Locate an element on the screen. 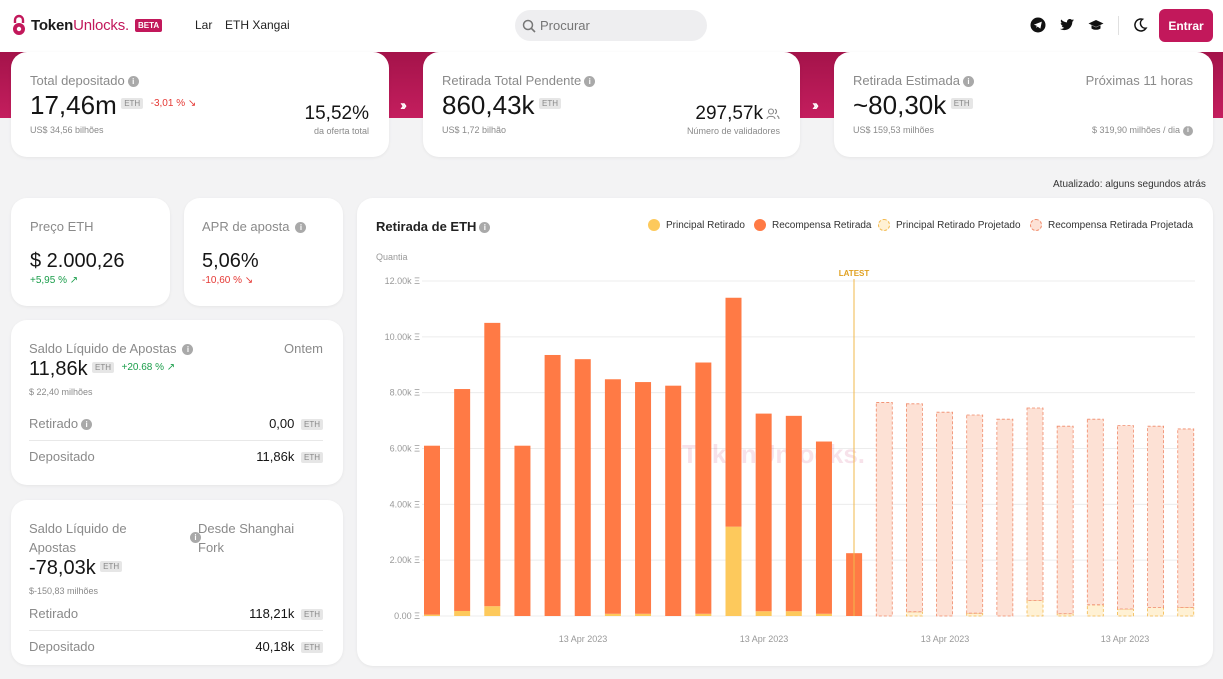 Image resolution: width=1223 pixels, height=679 pixels. staking-apr-value: 5,06% is located at coordinates (230, 261).